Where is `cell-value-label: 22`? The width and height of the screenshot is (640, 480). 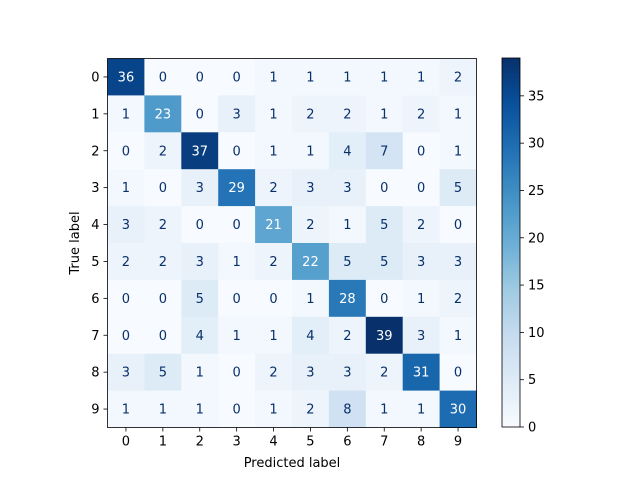
cell-value-label: 22 is located at coordinates (310, 262).